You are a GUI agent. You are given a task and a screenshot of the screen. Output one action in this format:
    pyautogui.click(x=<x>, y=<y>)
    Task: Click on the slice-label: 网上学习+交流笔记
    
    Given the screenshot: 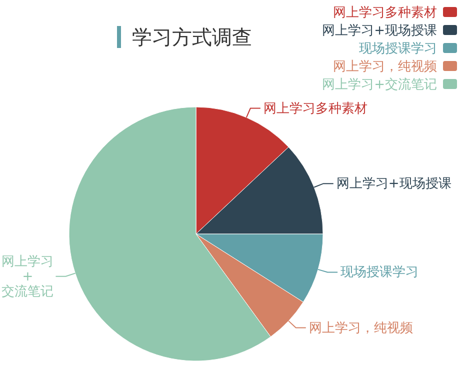 What is the action you would take?
    pyautogui.click(x=28, y=276)
    